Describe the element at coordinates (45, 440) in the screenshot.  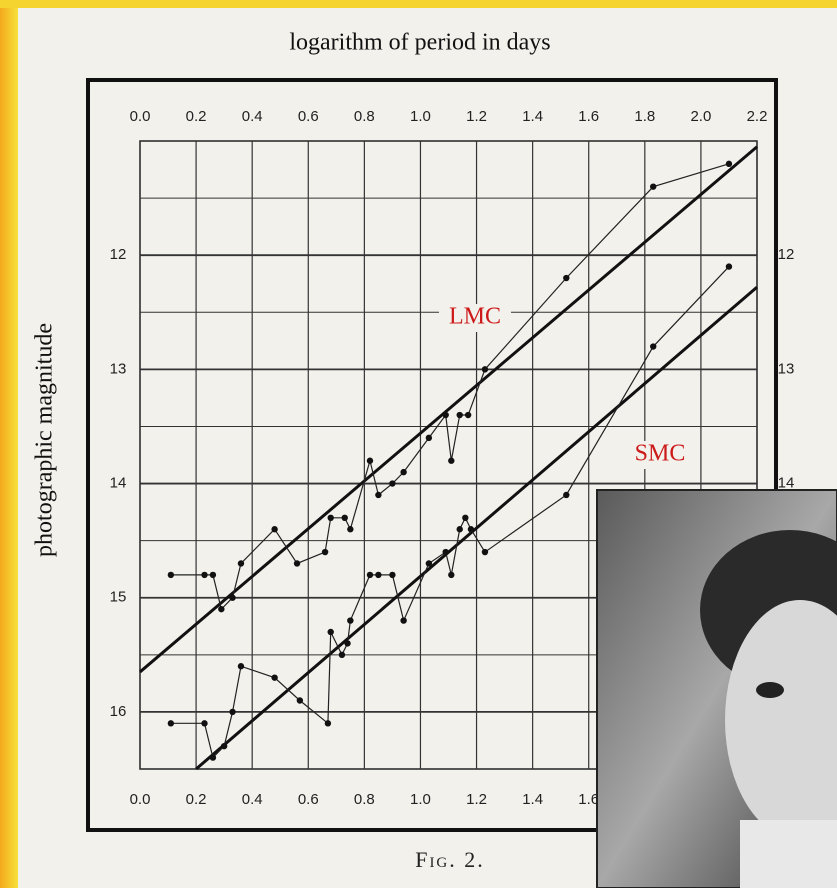
I see `y-axis-label: photographic magnitude` at that location.